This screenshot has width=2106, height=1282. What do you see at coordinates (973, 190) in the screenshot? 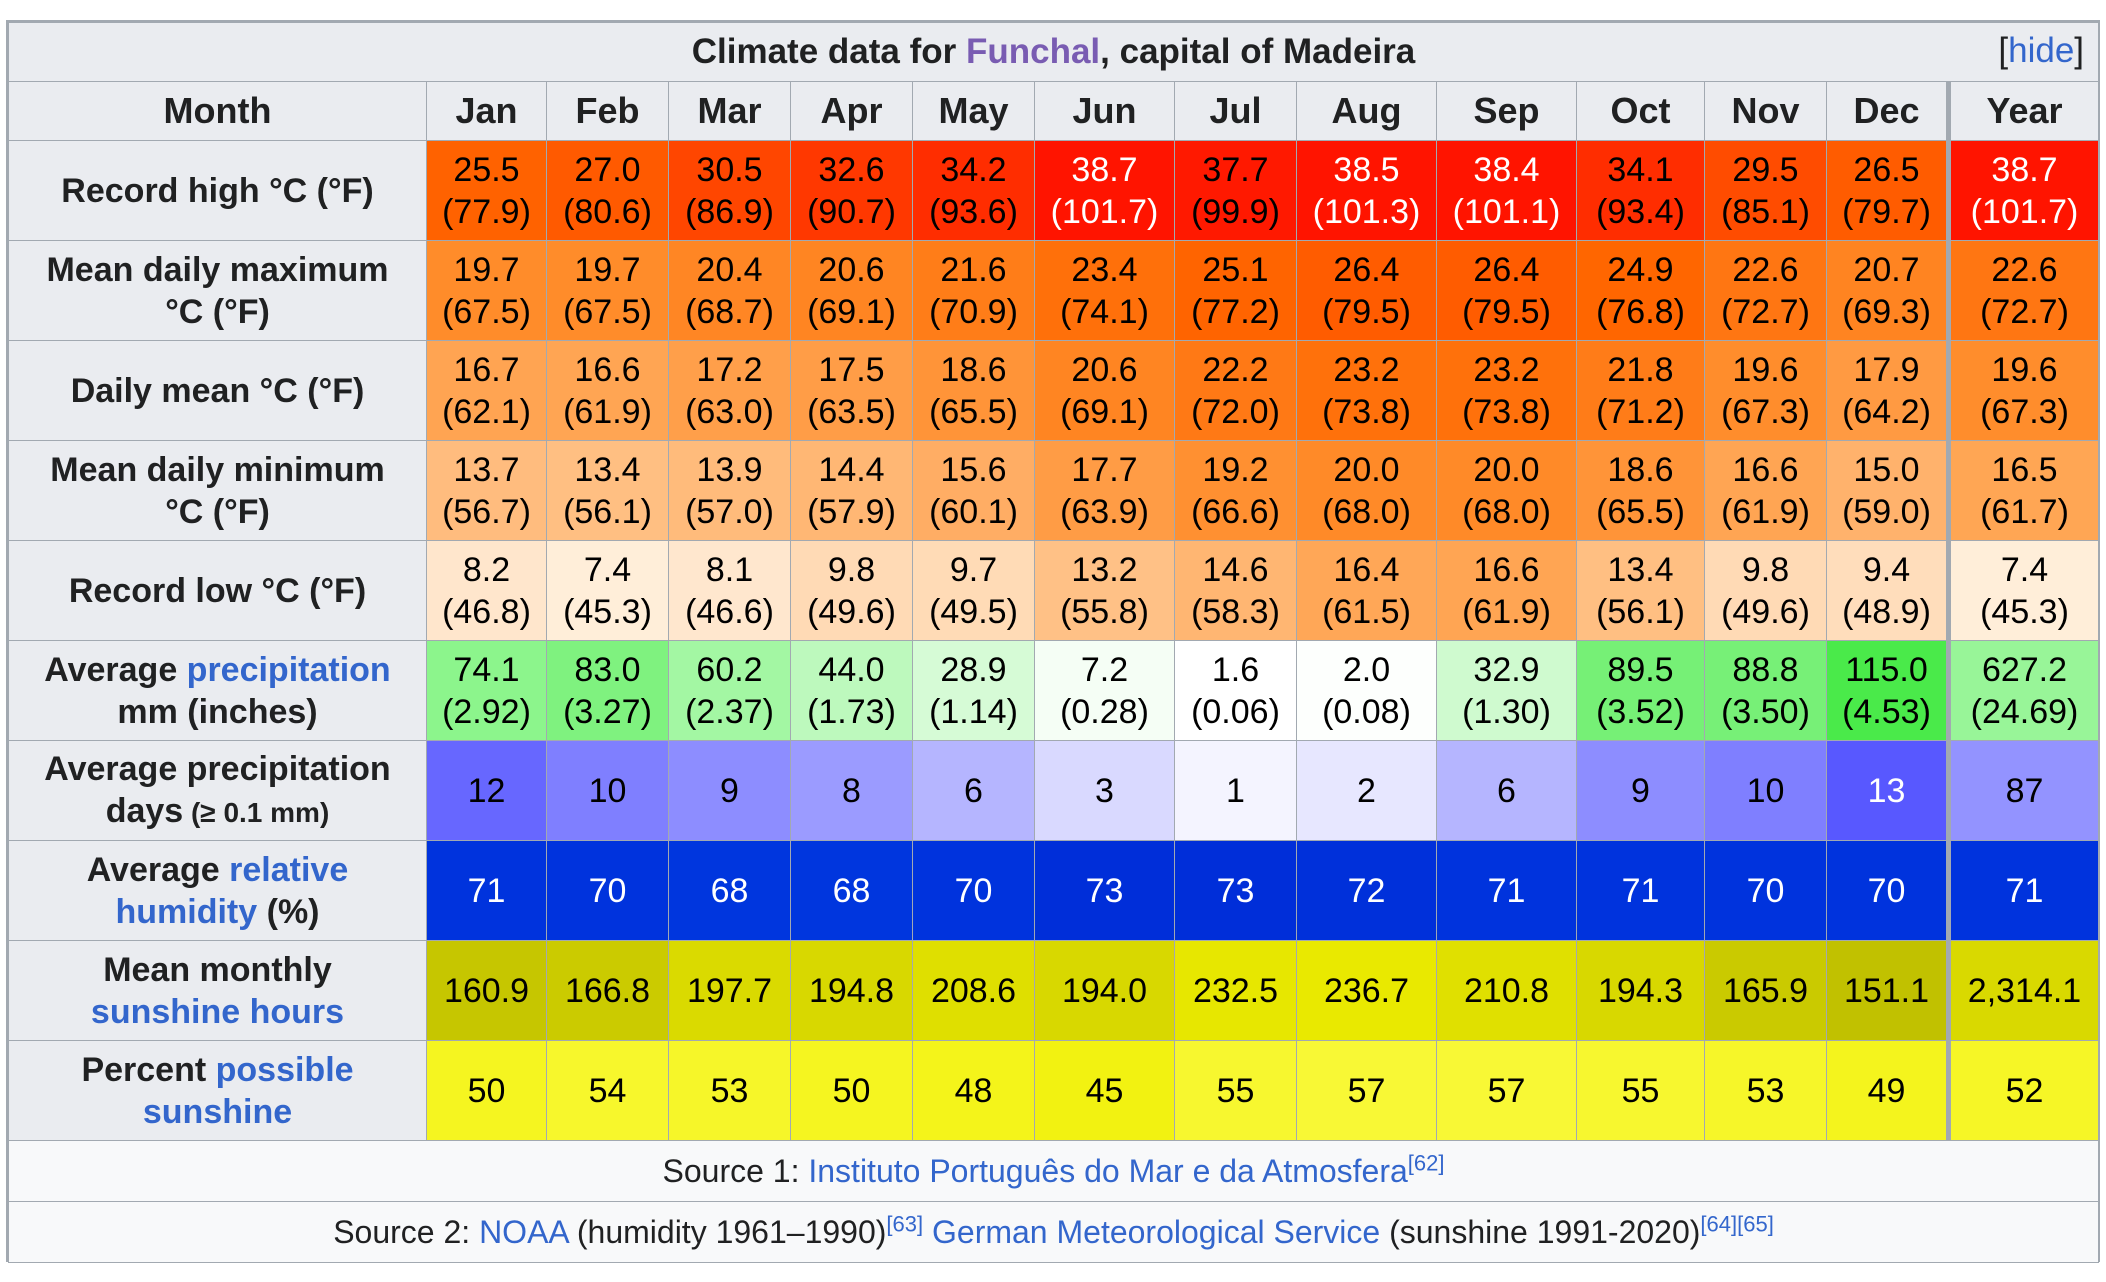
I see `table-cell: 34.2 (93.6)` at bounding box center [973, 190].